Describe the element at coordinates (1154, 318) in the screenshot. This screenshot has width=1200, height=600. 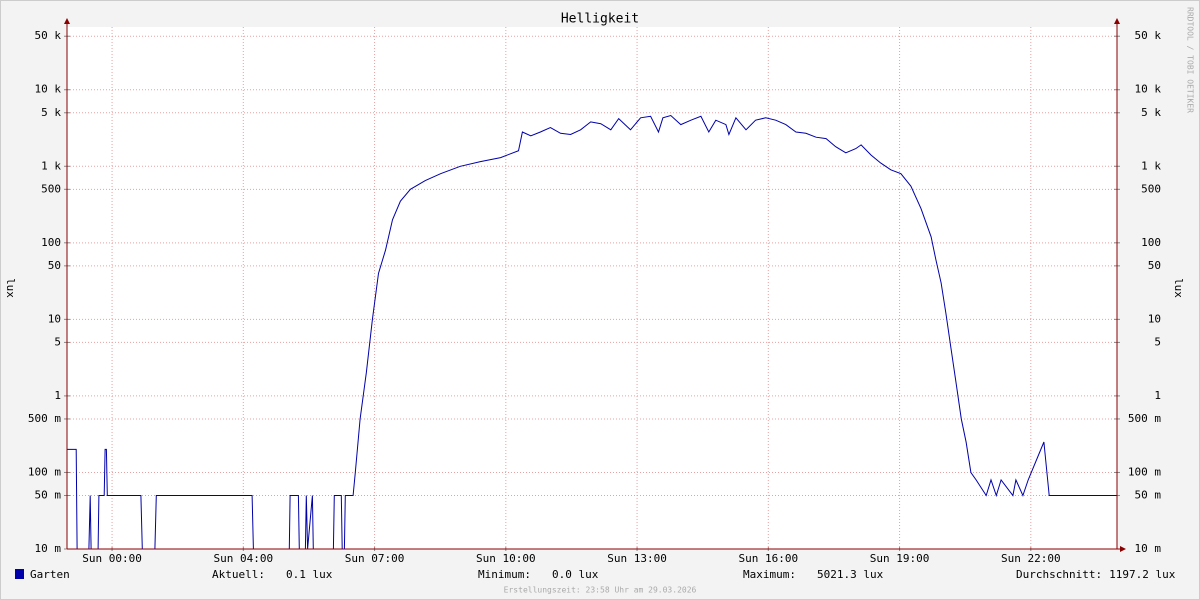
I see `y2-tick-label: 10` at that location.